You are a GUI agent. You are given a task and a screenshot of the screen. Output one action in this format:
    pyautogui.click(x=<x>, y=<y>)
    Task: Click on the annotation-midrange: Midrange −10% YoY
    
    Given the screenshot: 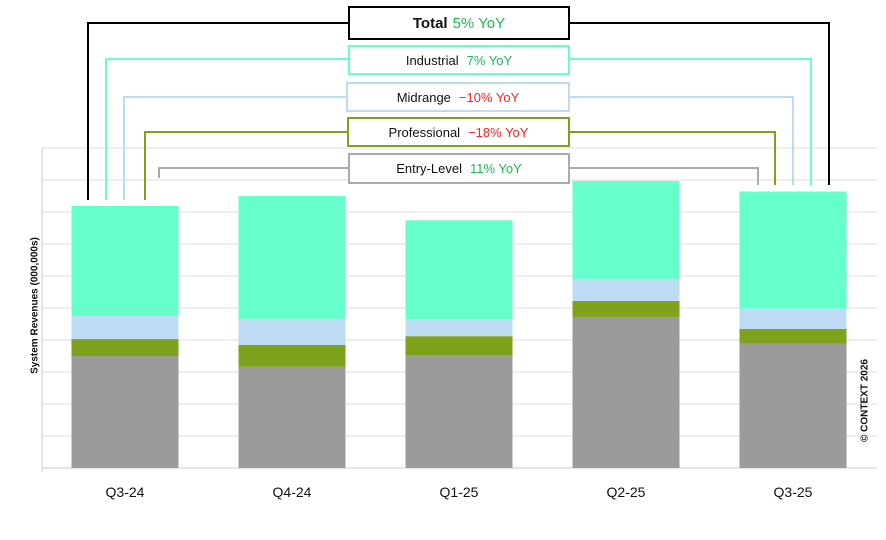 What is the action you would take?
    pyautogui.click(x=458, y=97)
    